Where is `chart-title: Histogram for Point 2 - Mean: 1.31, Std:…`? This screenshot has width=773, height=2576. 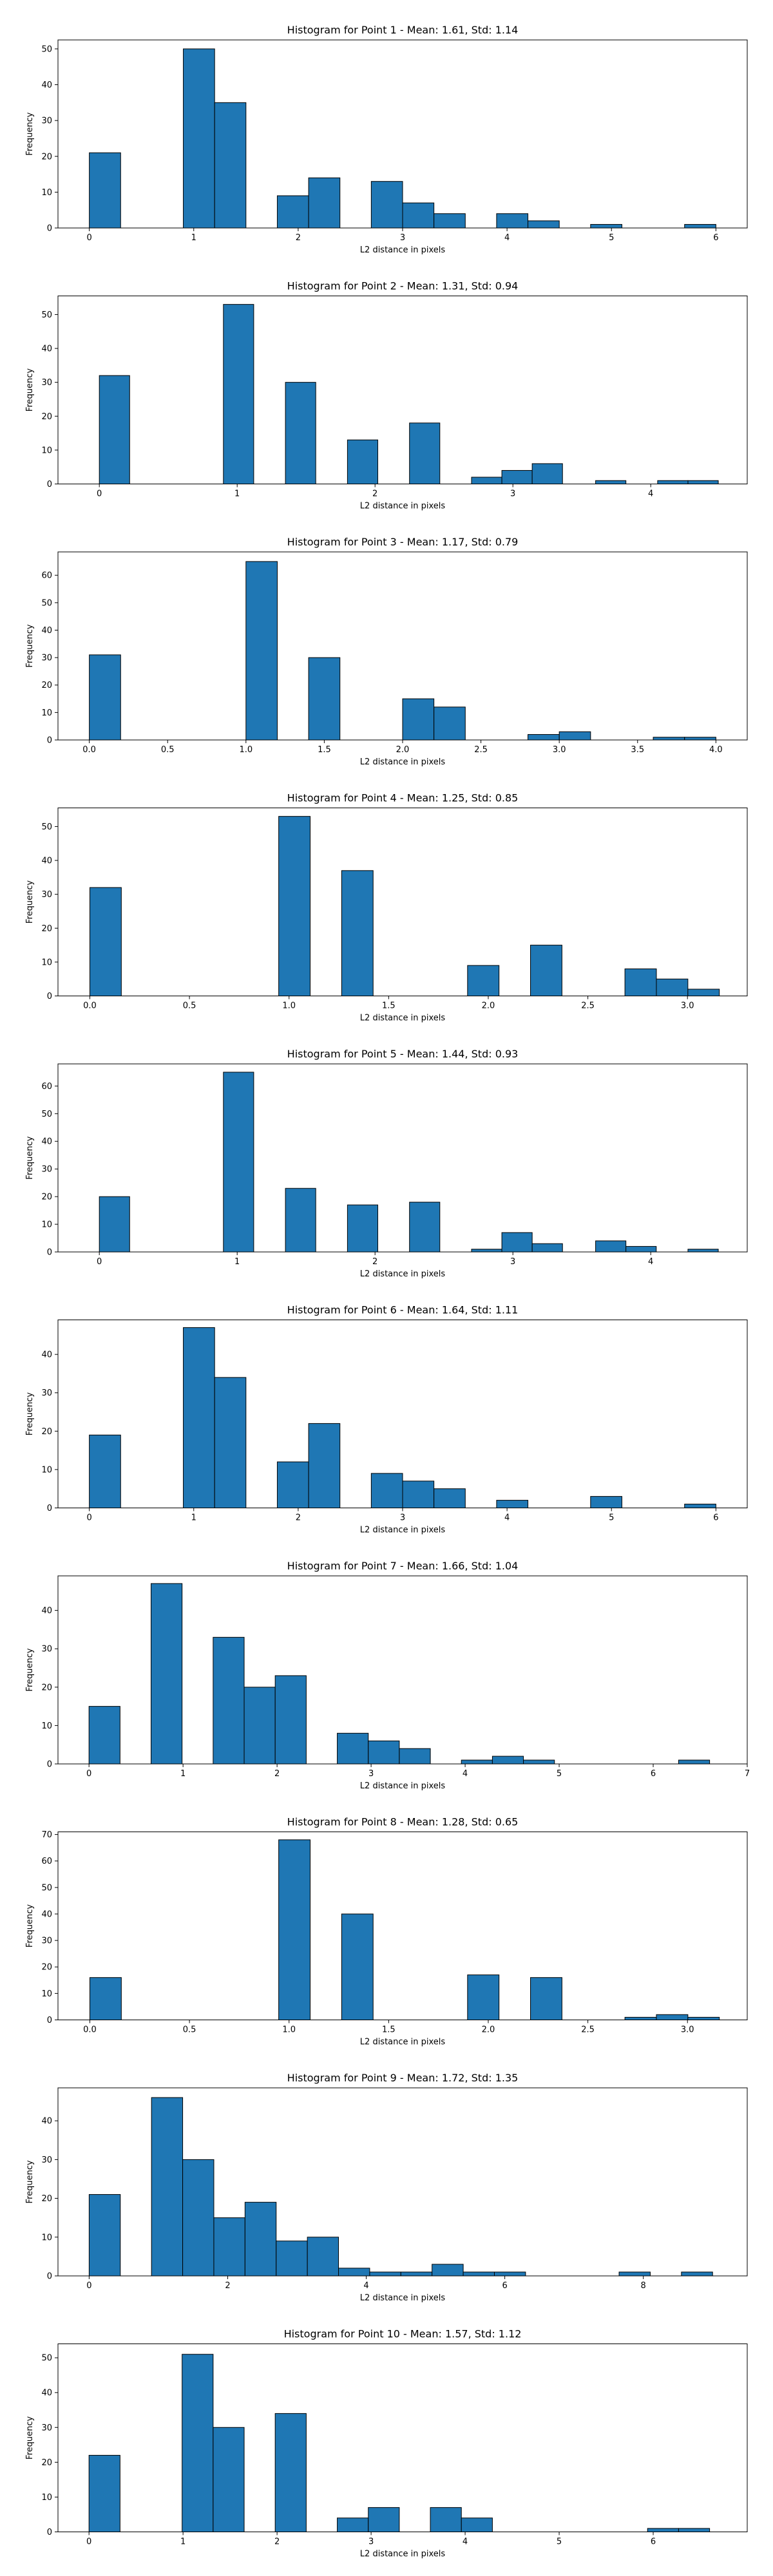
chart-title: Histogram for Point 2 - Mean: 1.31, Std:… is located at coordinates (403, 286).